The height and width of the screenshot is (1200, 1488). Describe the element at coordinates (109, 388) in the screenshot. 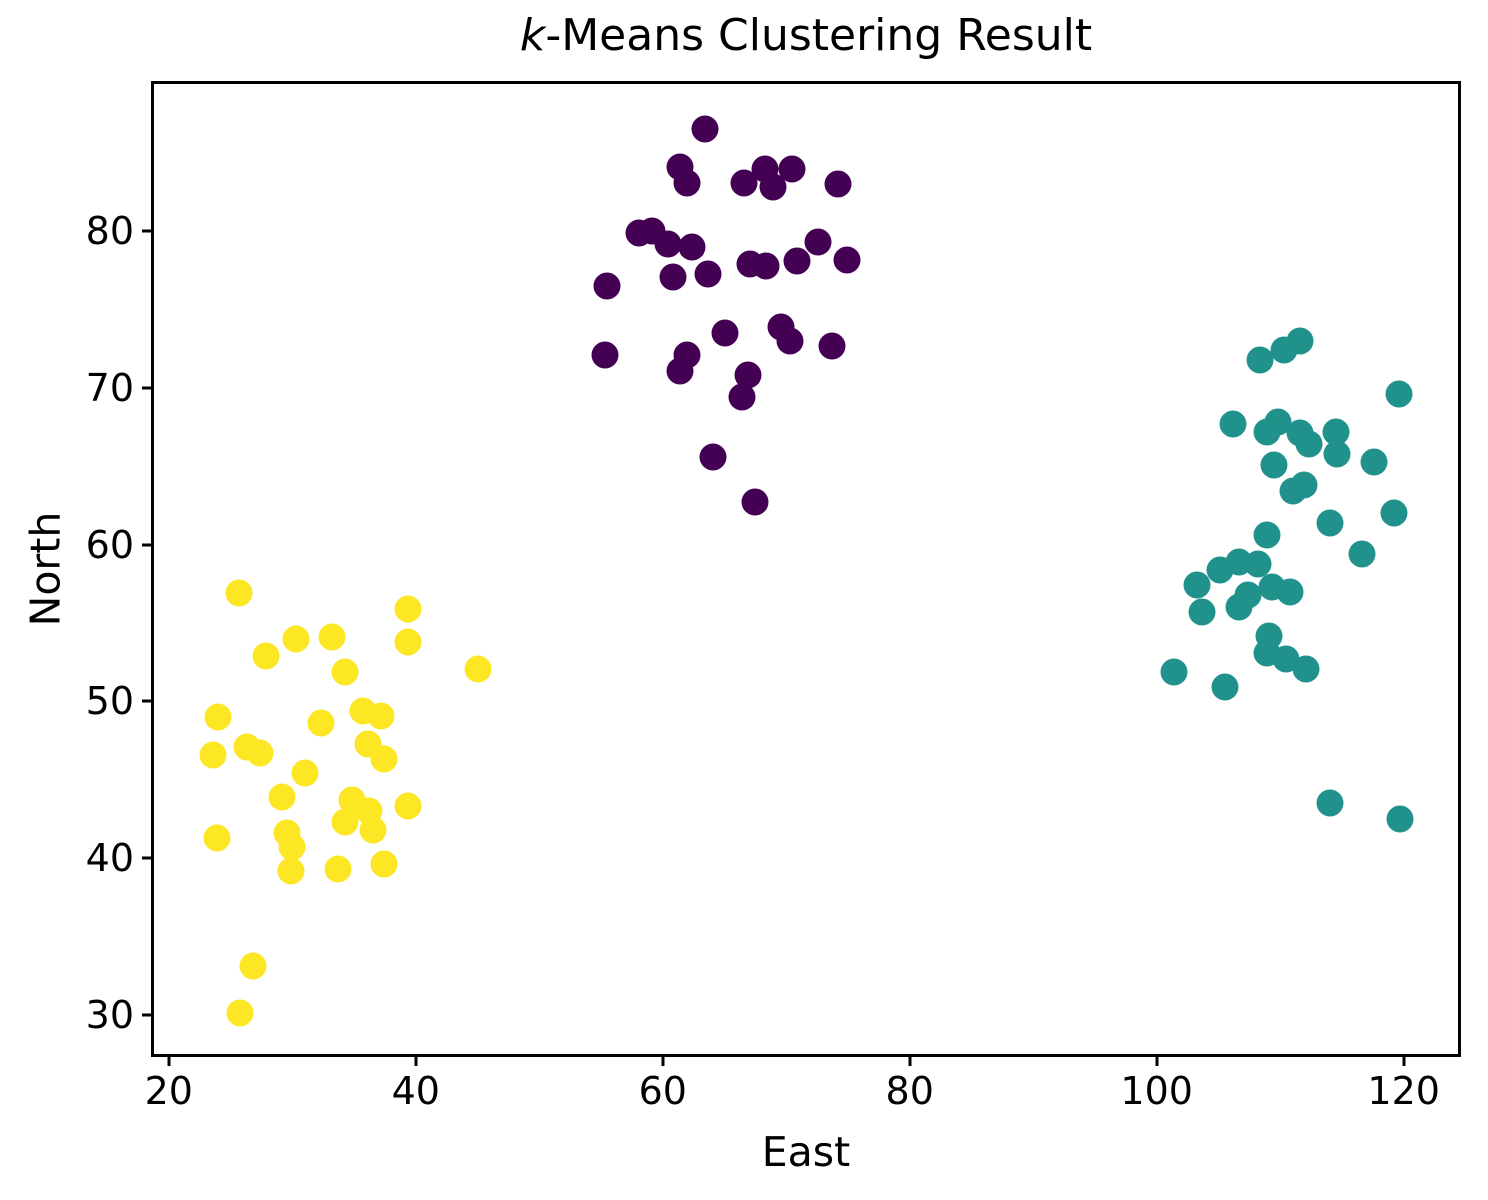

I see `y-tick-label-70: 70` at that location.